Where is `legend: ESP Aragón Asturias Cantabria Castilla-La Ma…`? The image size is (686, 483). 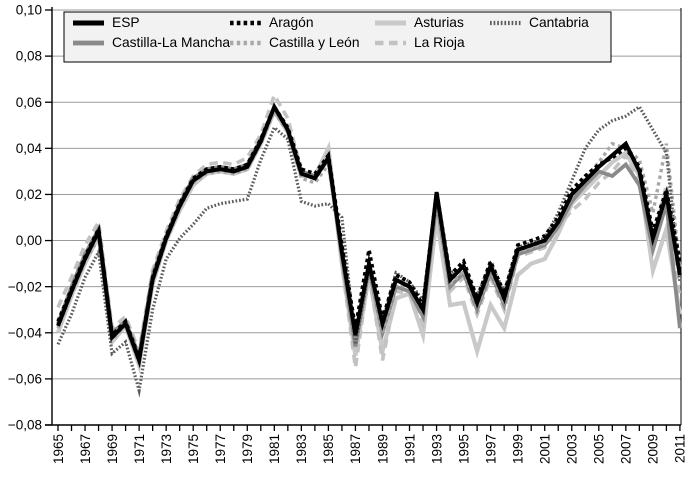
legend: ESP Aragón Asturias Cantabria Castilla-La Ma… is located at coordinates (337, 37).